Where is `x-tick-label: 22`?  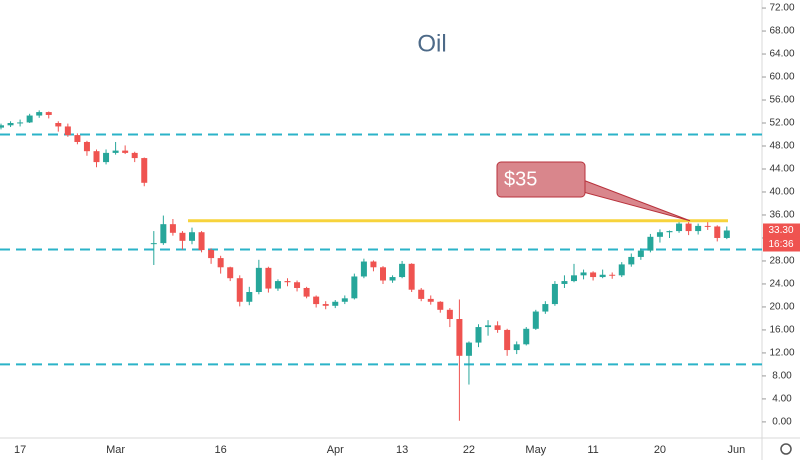
x-tick-label: 22 is located at coordinates (469, 450).